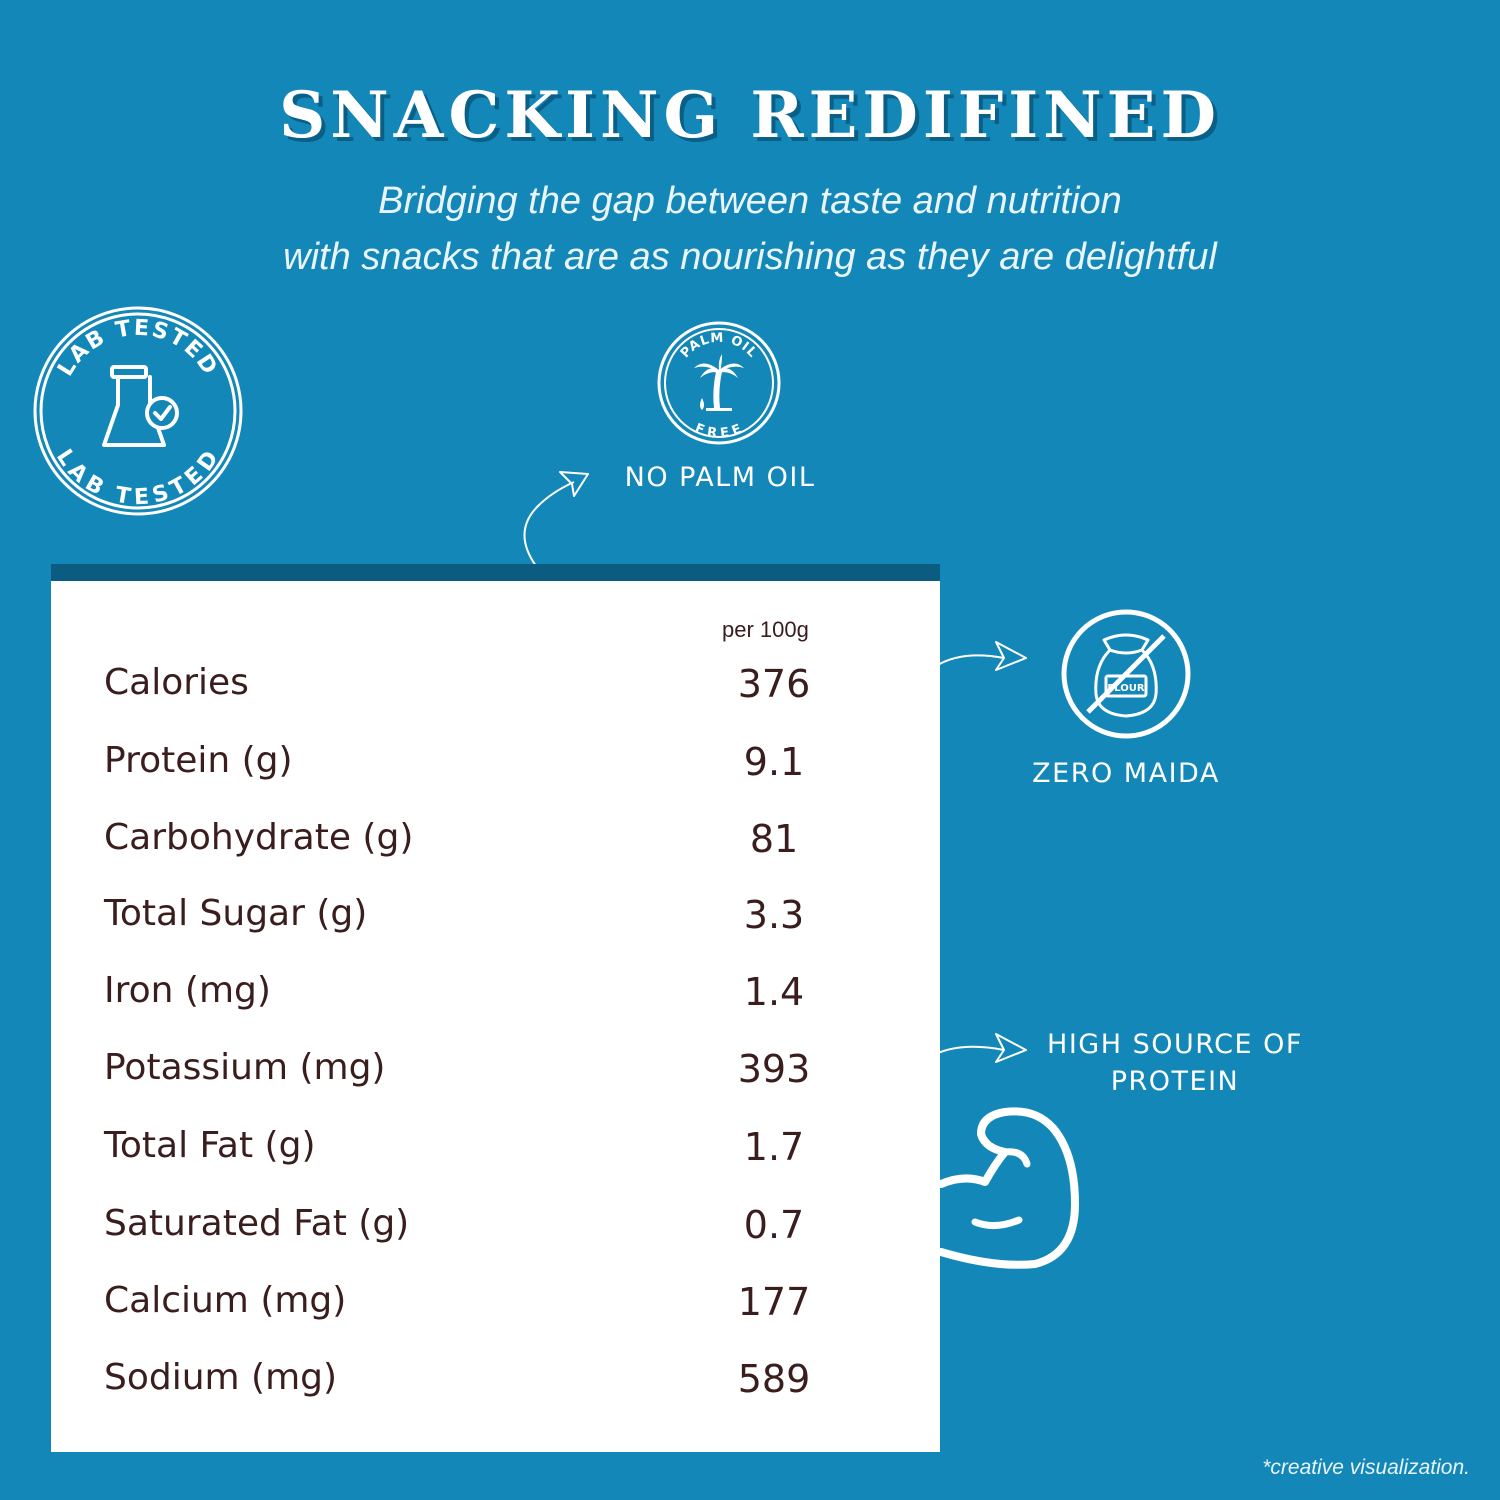 The height and width of the screenshot is (1500, 1500). I want to click on nutrient-name: Carbohydrate (g), so click(259, 837).